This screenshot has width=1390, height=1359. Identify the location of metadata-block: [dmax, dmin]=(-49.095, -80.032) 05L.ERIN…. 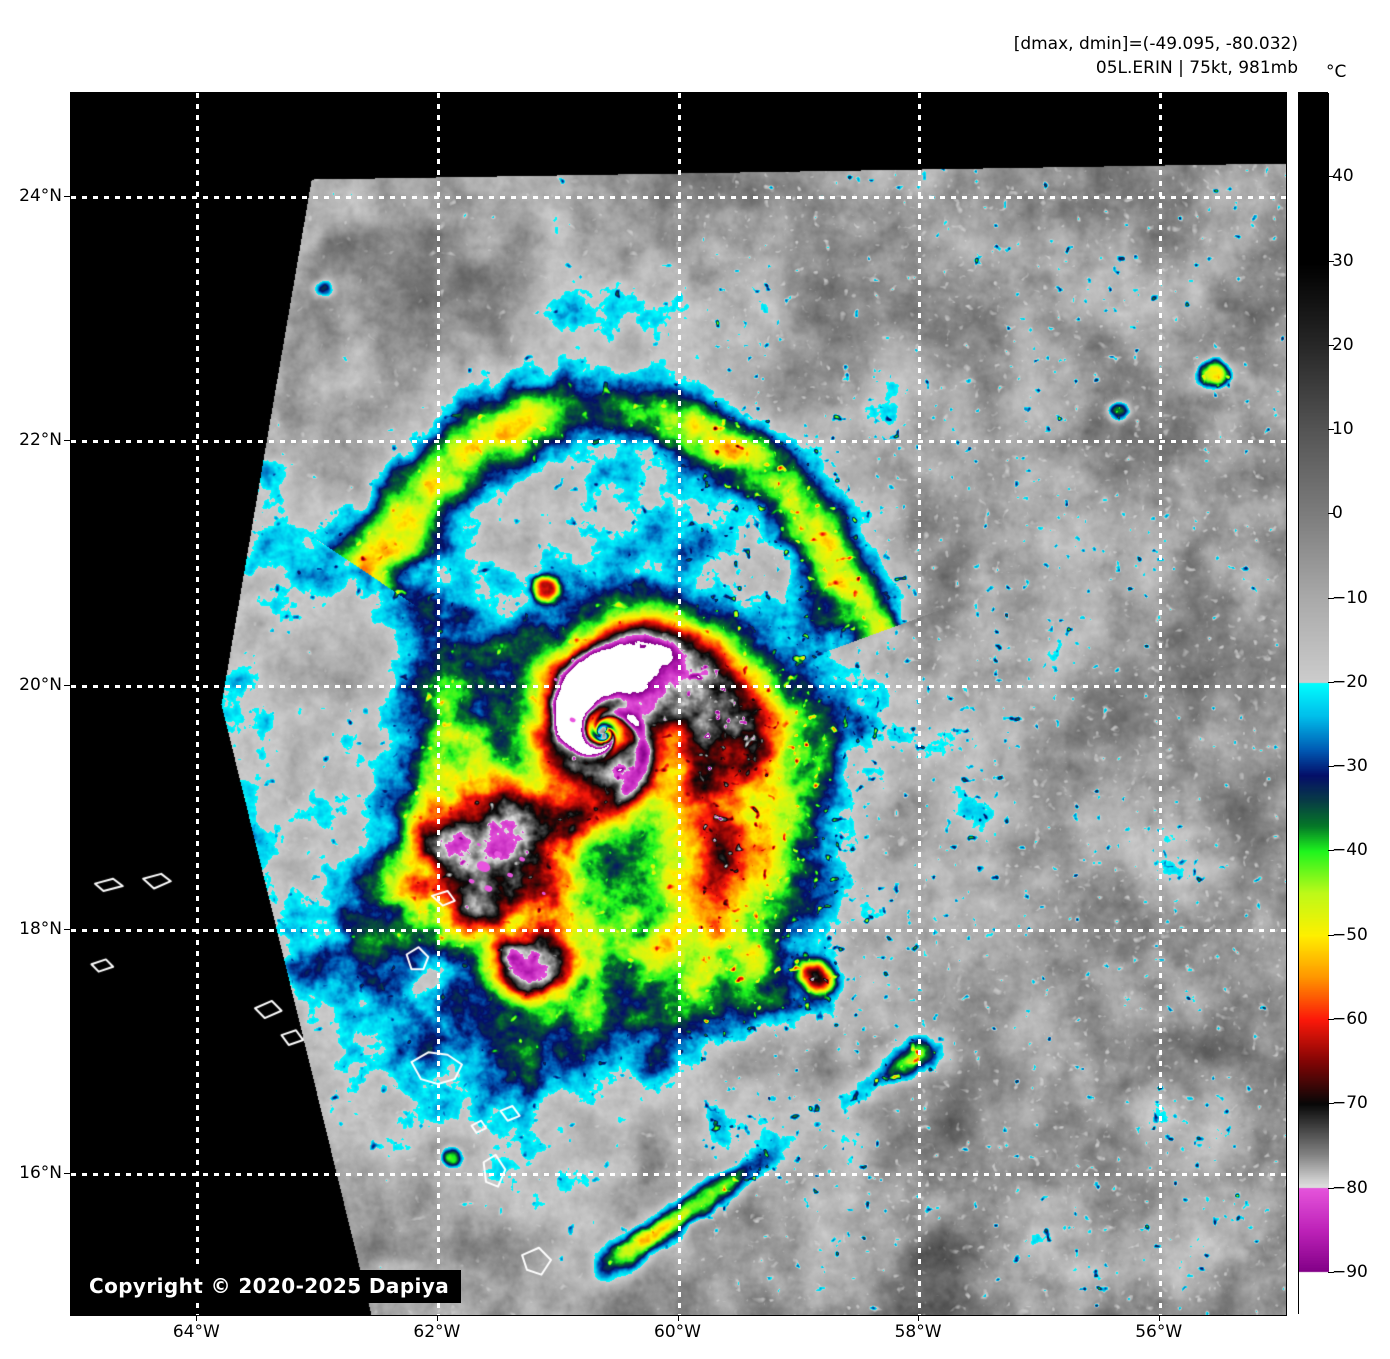
(1156, 56).